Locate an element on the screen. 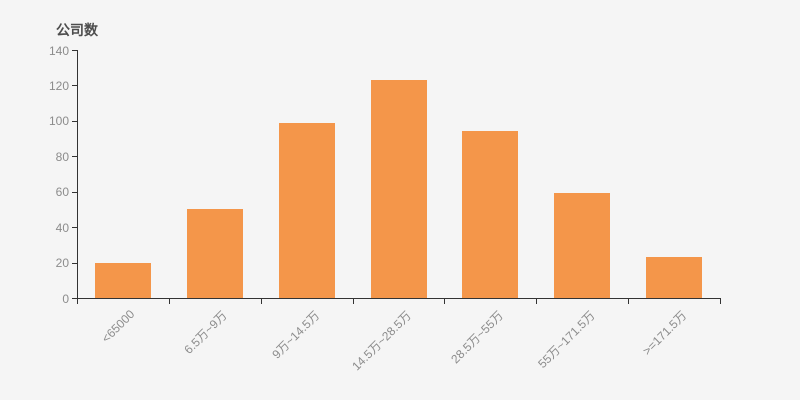  y-axis-tick-label: 20 is located at coordinates (62, 263).